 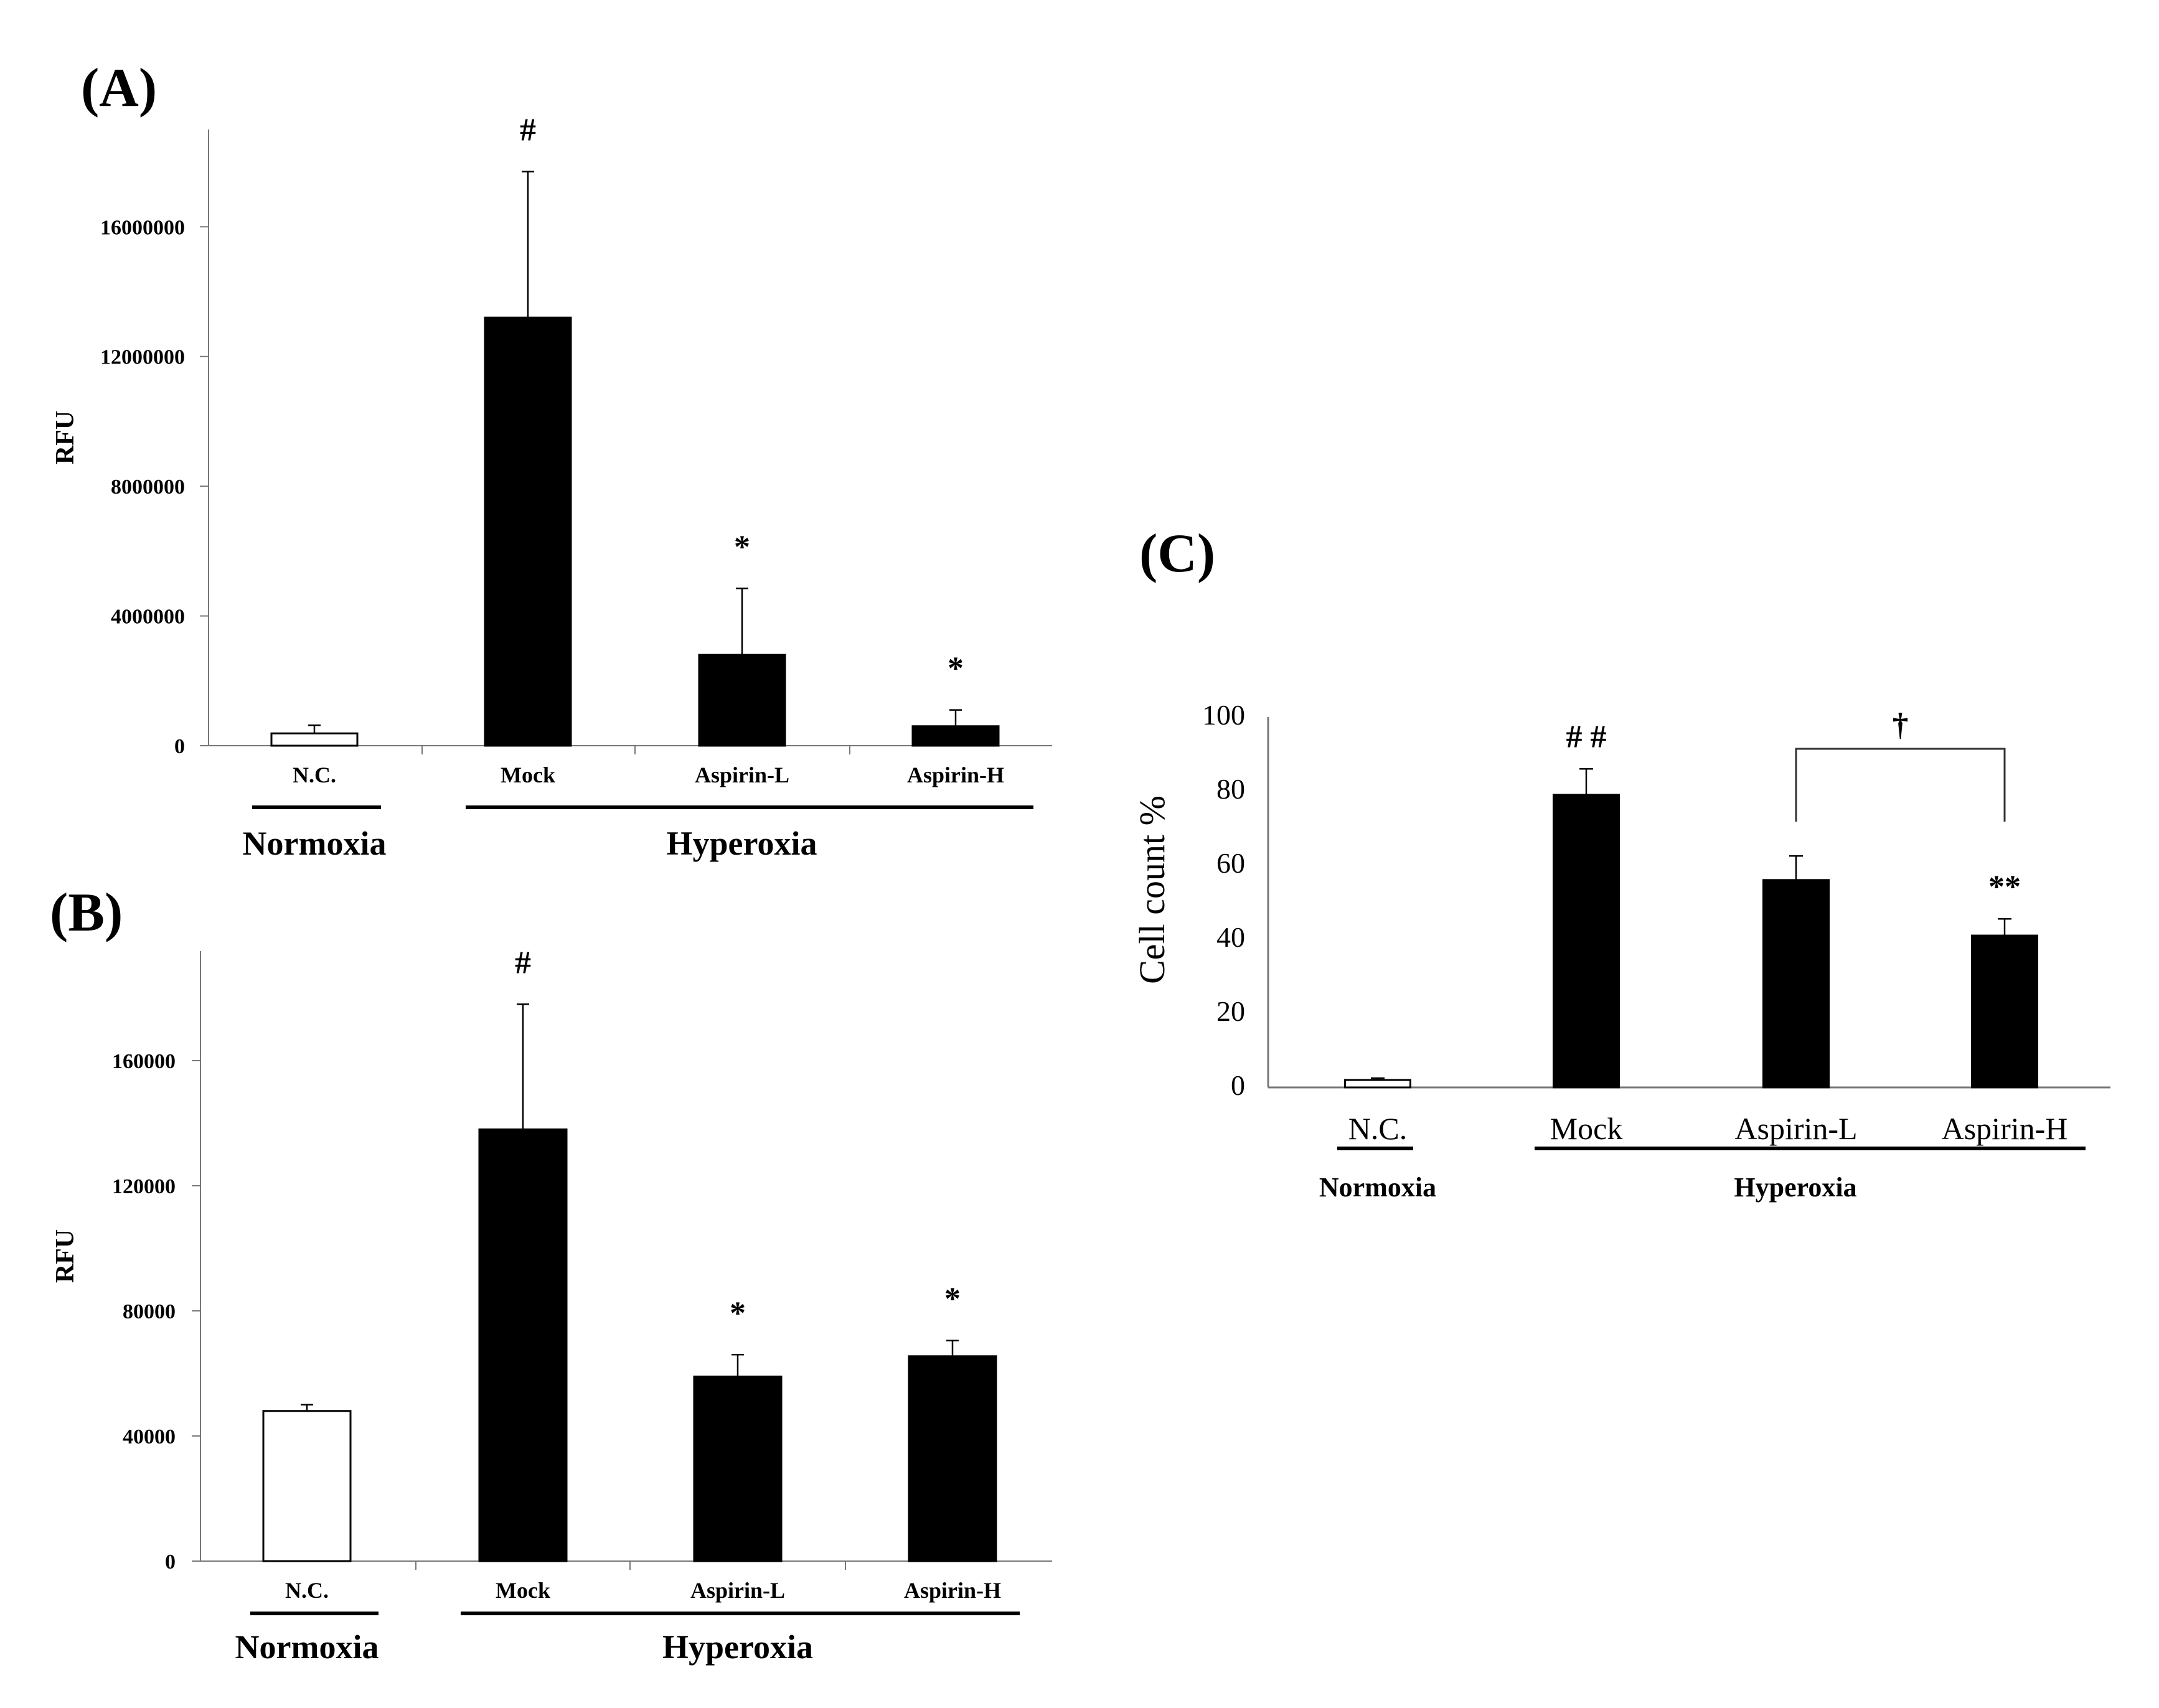 I want to click on y-tick-label: 60, so click(x=1230, y=863).